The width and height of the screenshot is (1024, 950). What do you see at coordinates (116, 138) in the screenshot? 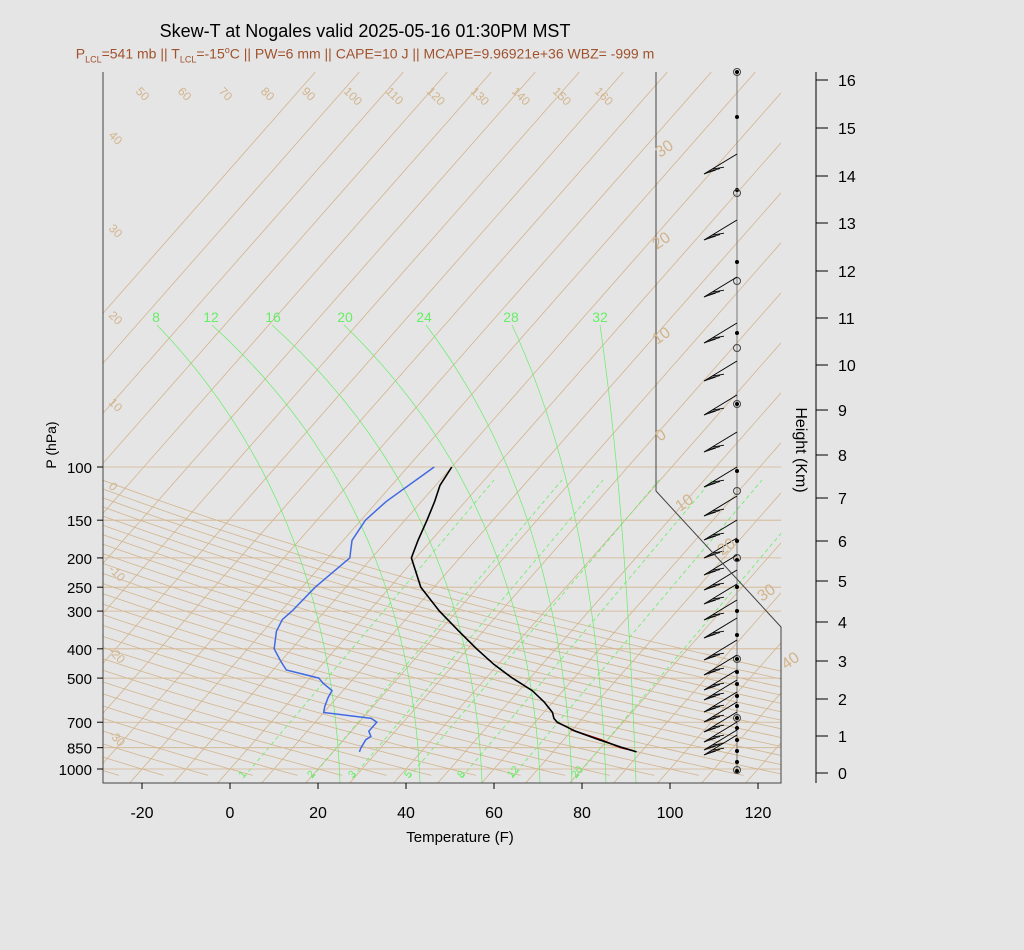
I see `isotherm-label: 40` at bounding box center [116, 138].